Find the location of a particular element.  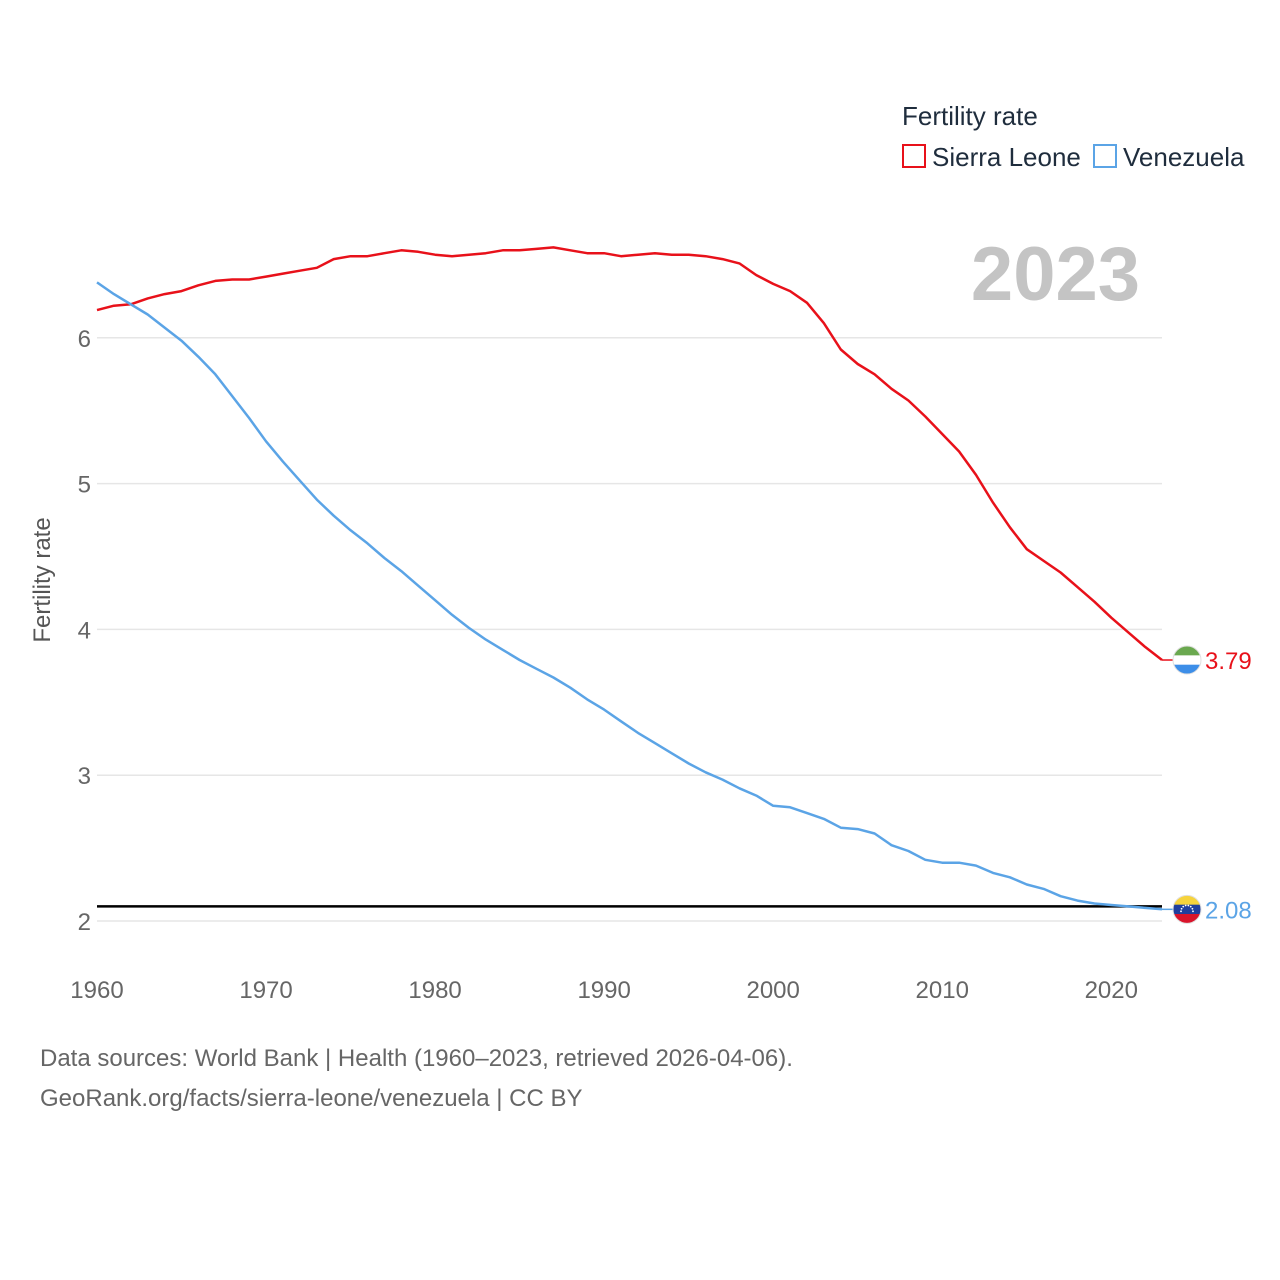

y-tick-label: 4 is located at coordinates (84, 630).